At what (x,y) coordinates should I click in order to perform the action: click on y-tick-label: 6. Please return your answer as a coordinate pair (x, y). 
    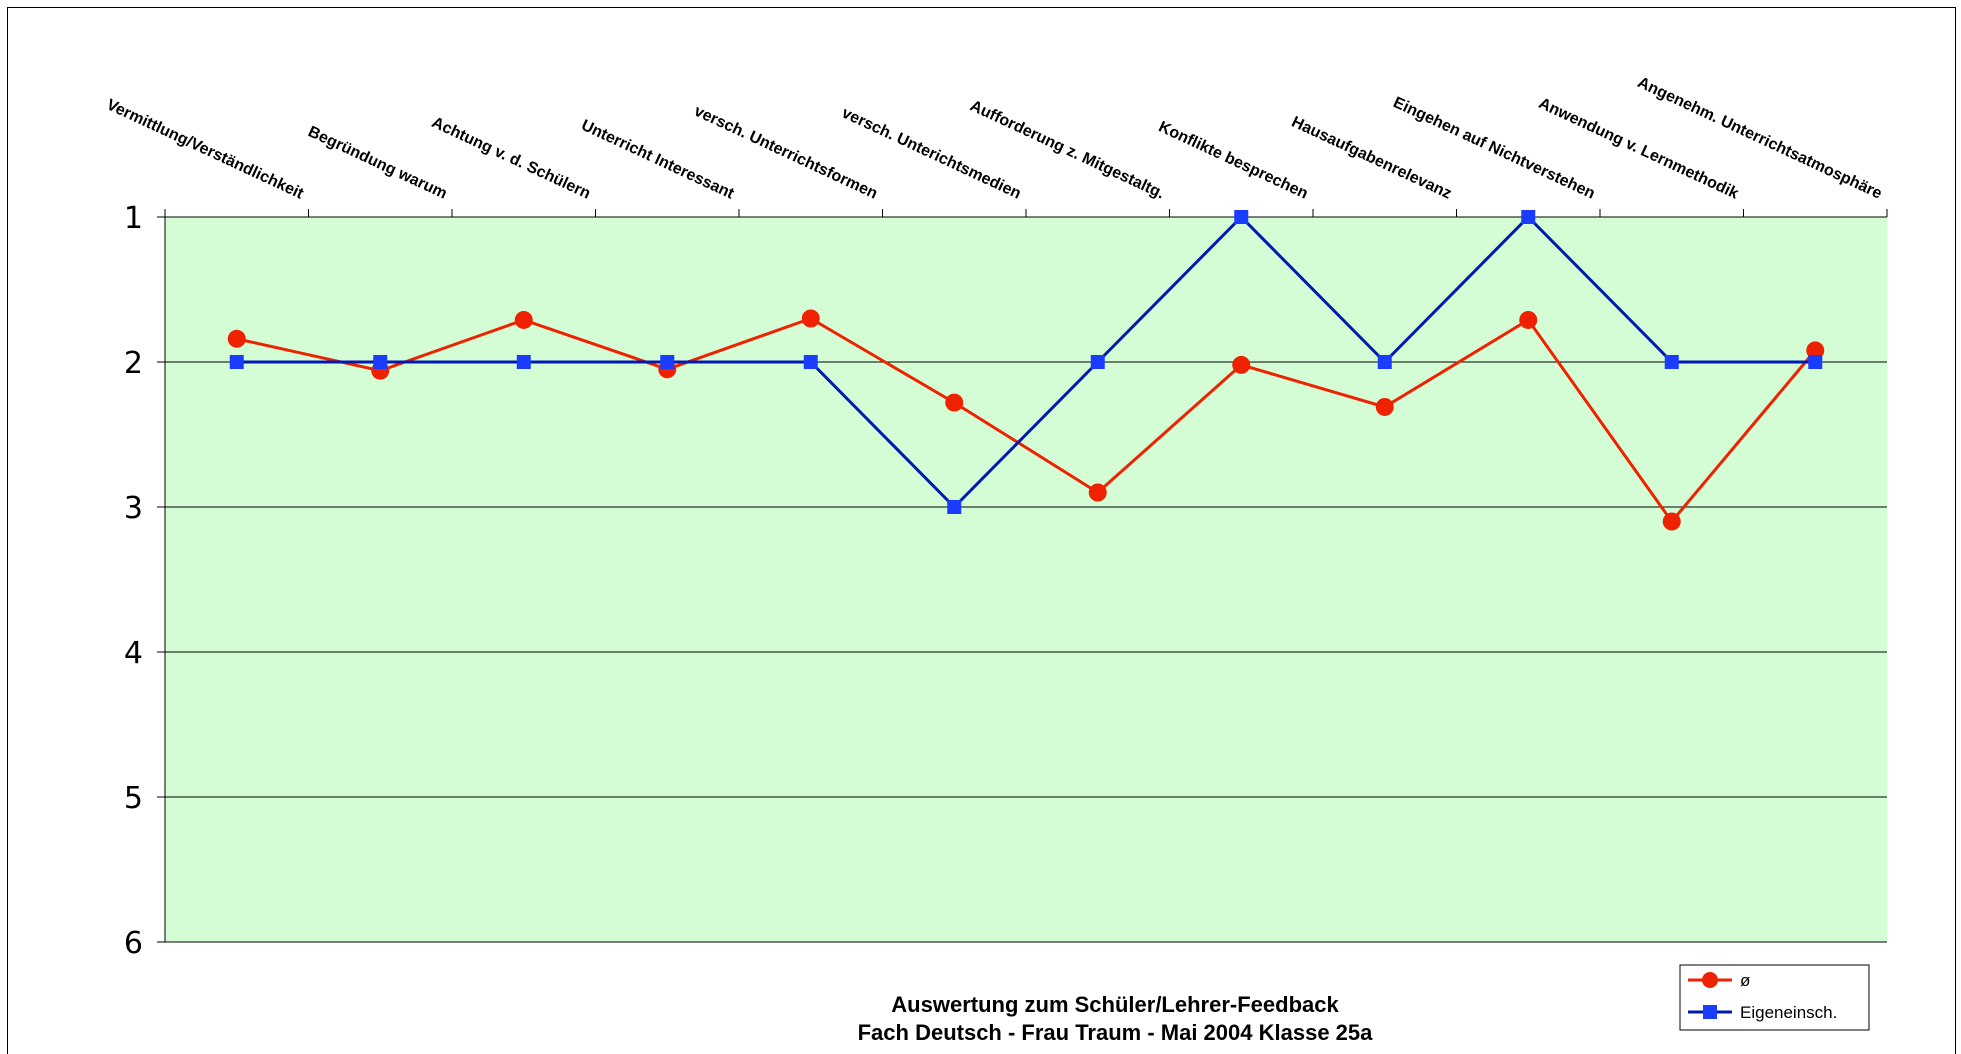
    Looking at the image, I should click on (133, 943).